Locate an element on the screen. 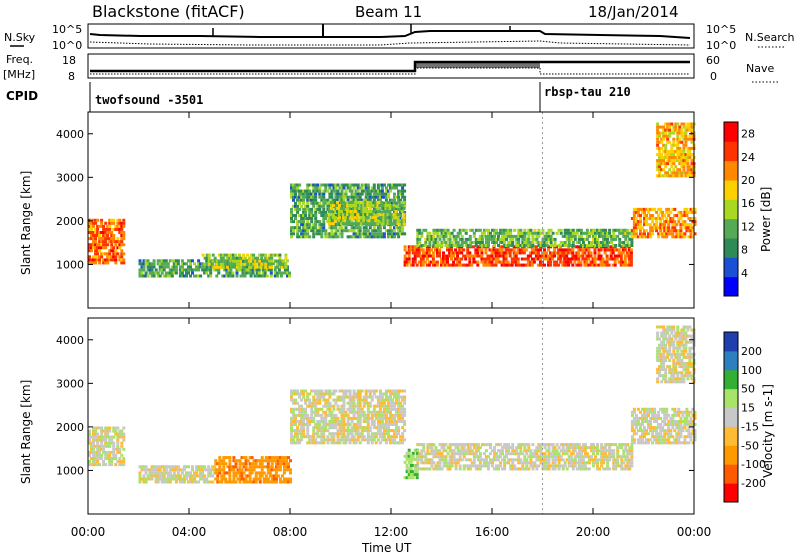  nsearch-trace is located at coordinates (390, 43).